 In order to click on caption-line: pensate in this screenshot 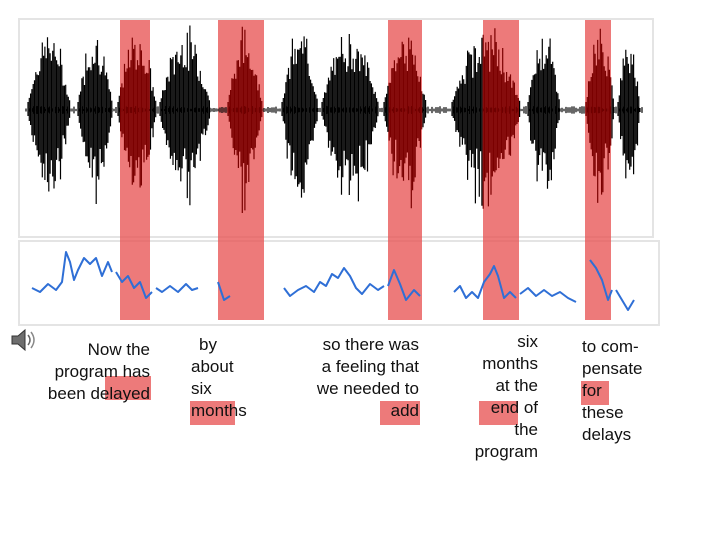, I will do `click(612, 368)`.